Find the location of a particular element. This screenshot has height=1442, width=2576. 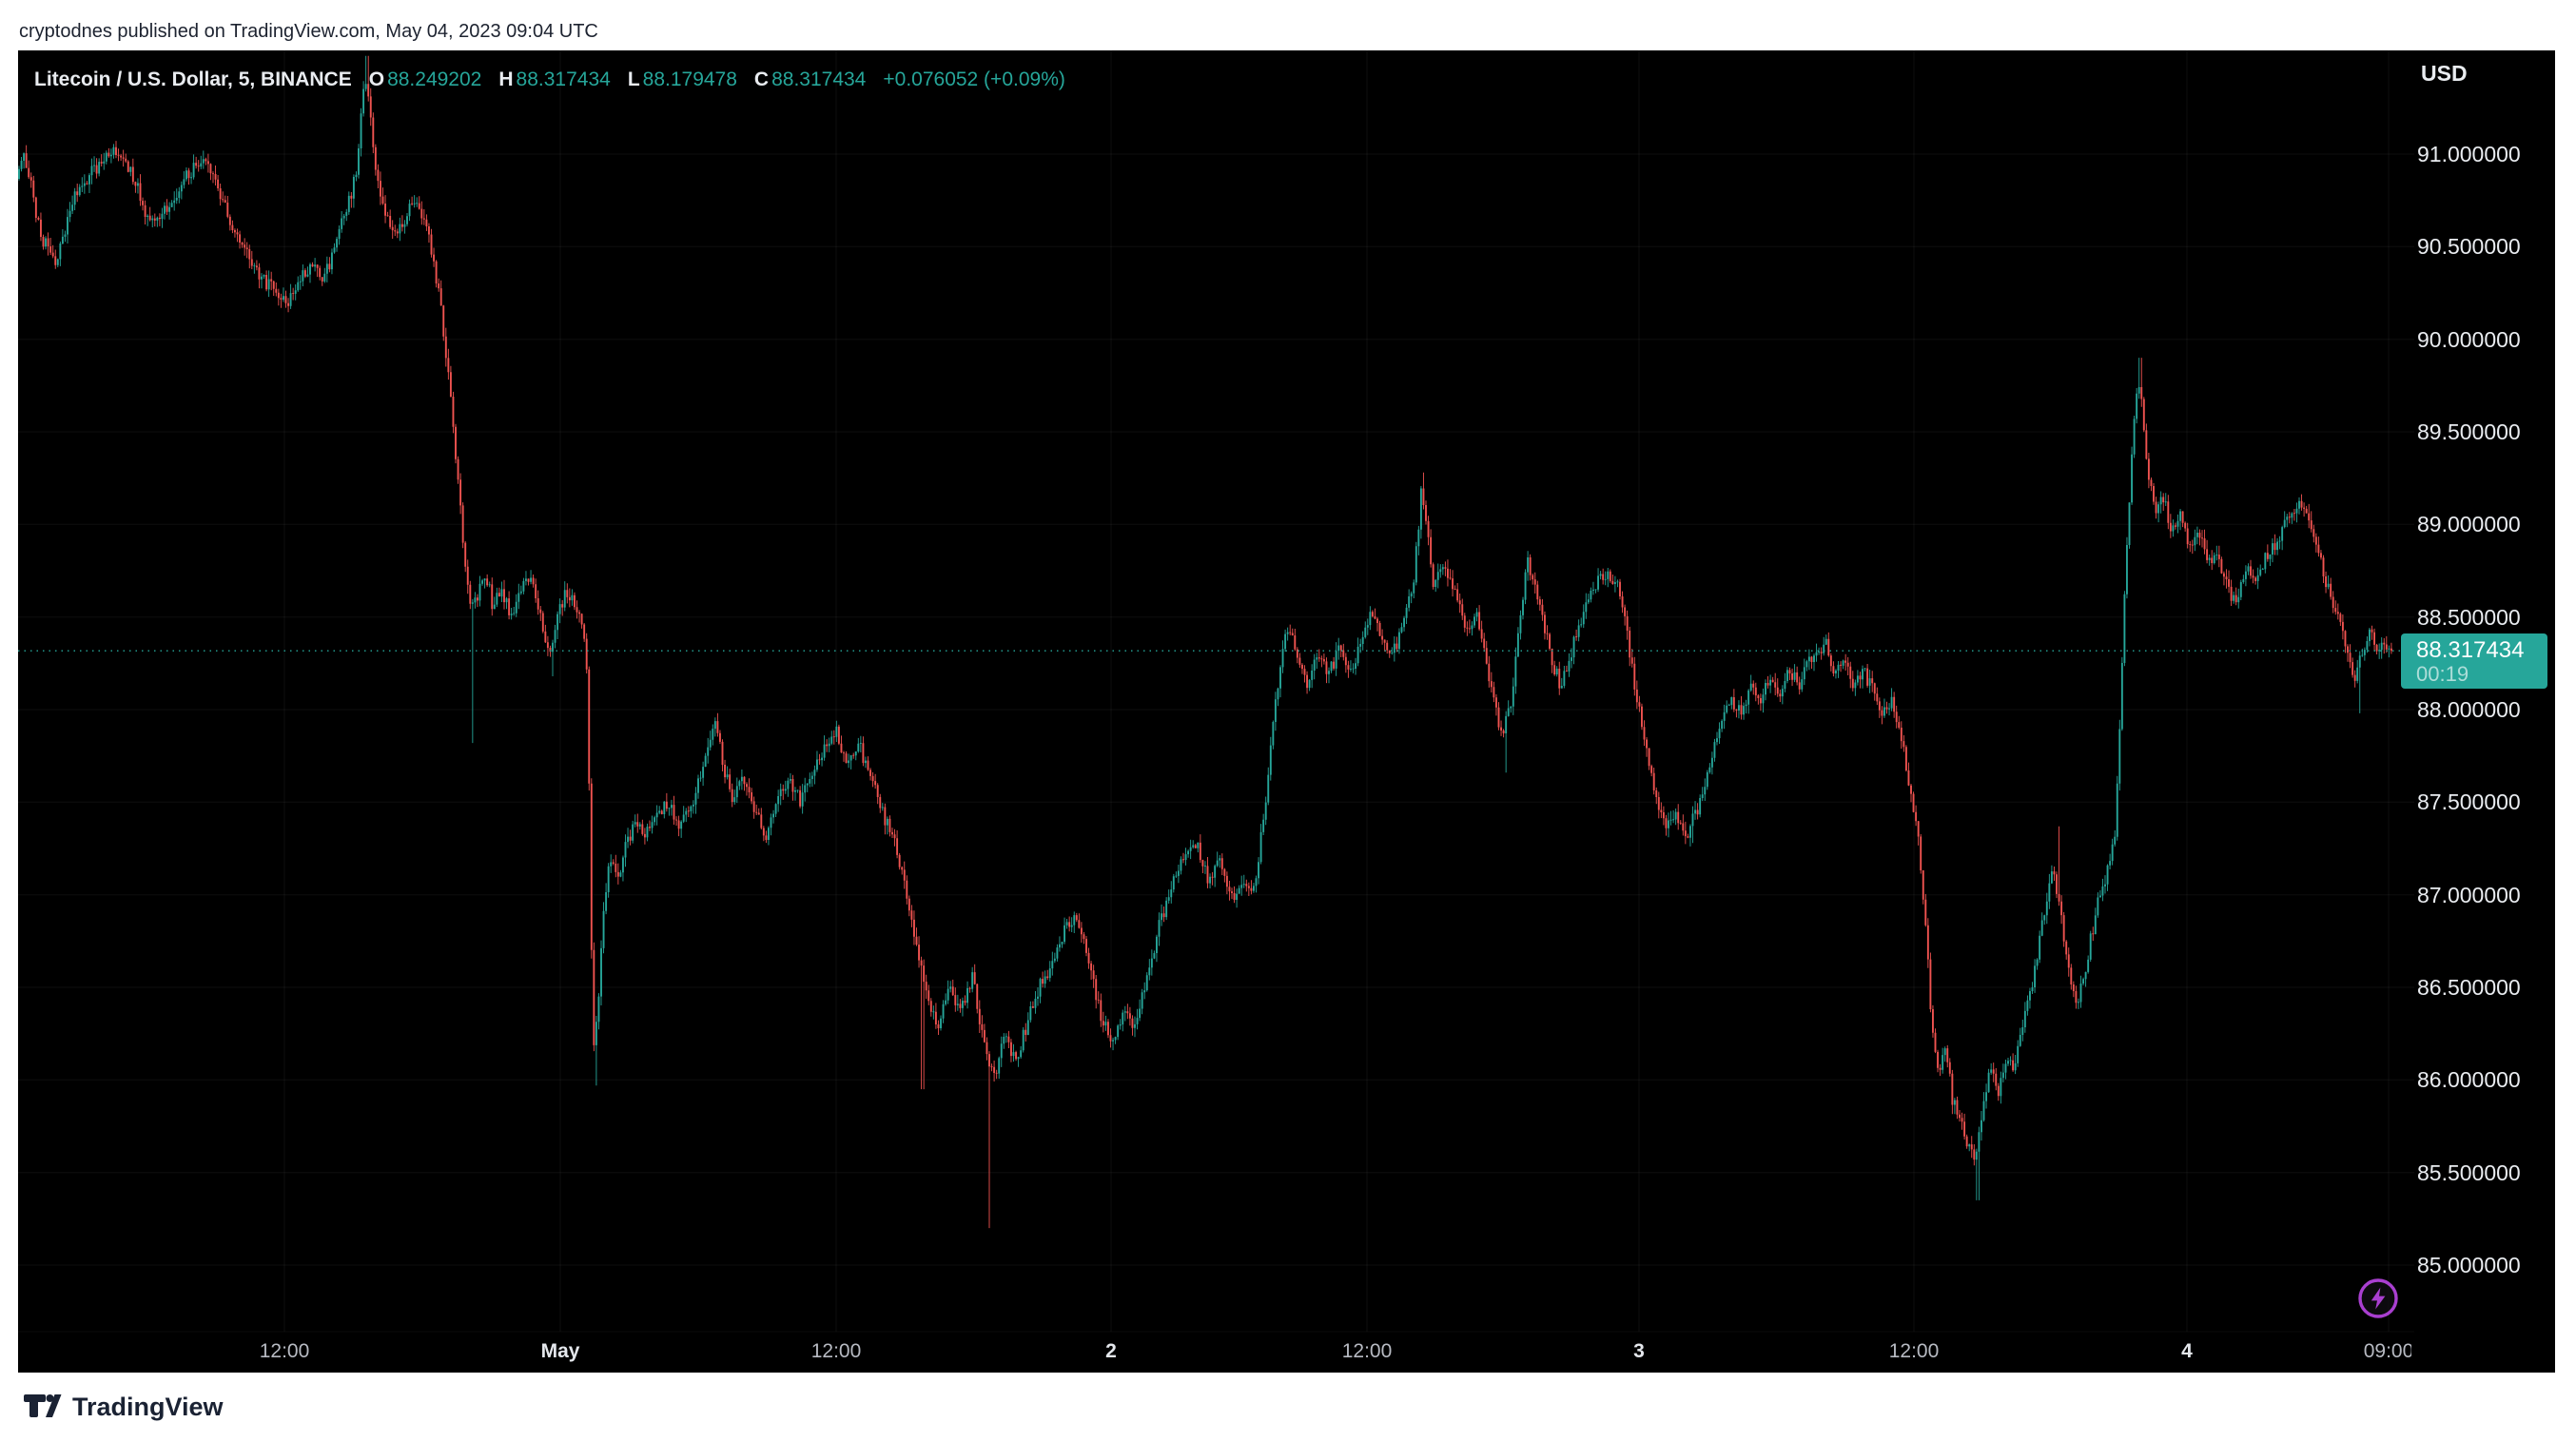

open-value: 88.249202 is located at coordinates (435, 79).